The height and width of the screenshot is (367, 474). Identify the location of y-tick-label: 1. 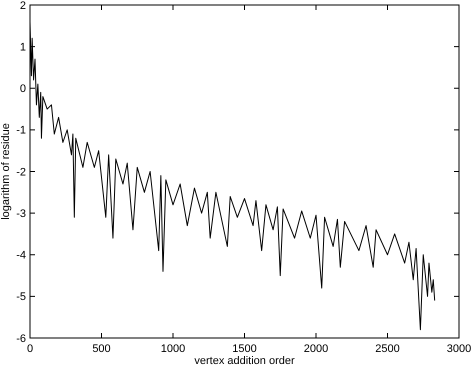
(23, 47).